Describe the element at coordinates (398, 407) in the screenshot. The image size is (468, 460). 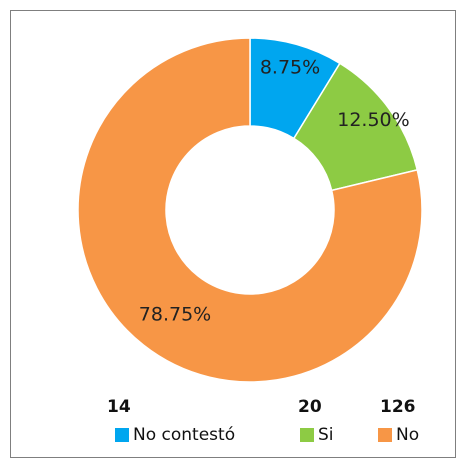
I see `legend-count-no: 126` at that location.